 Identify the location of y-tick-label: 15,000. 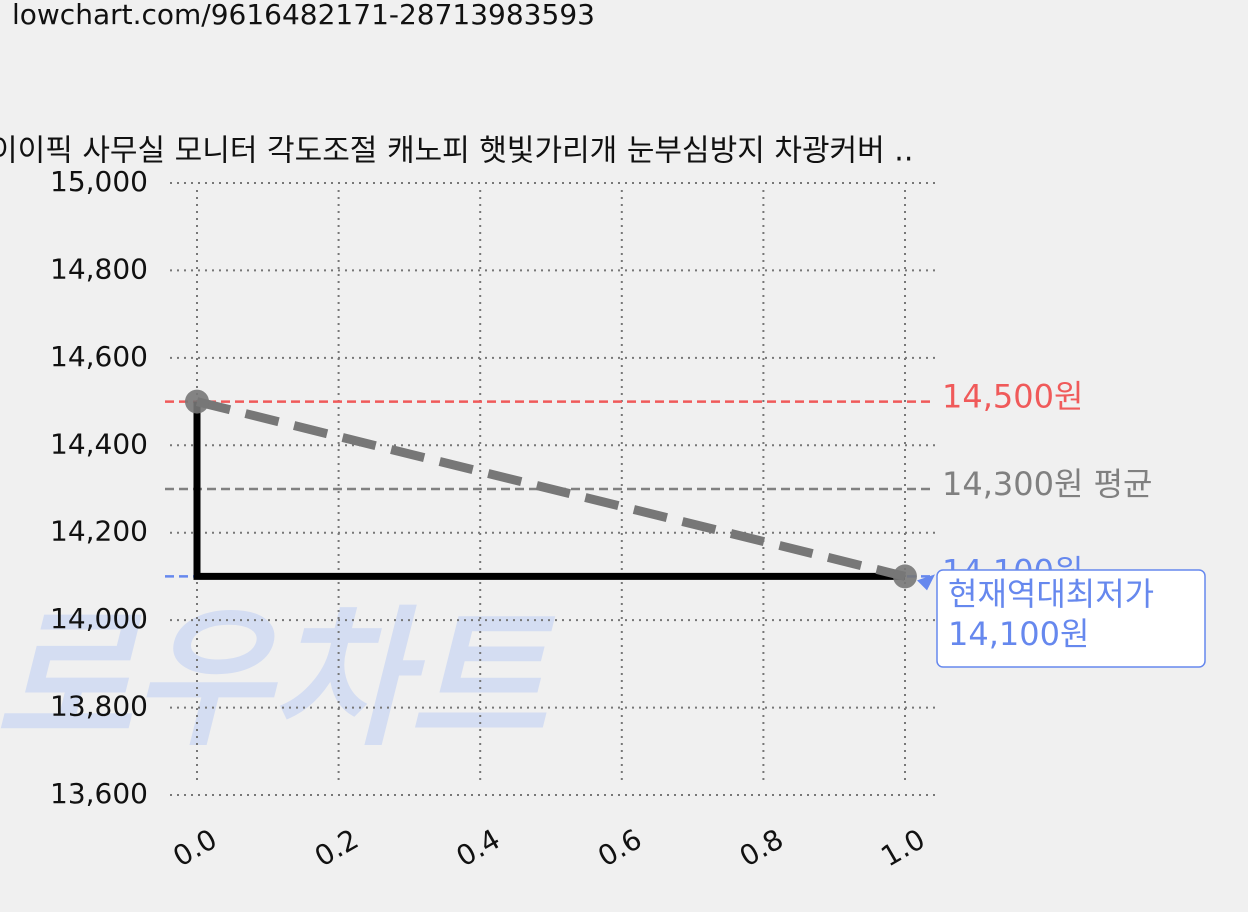
(99, 181).